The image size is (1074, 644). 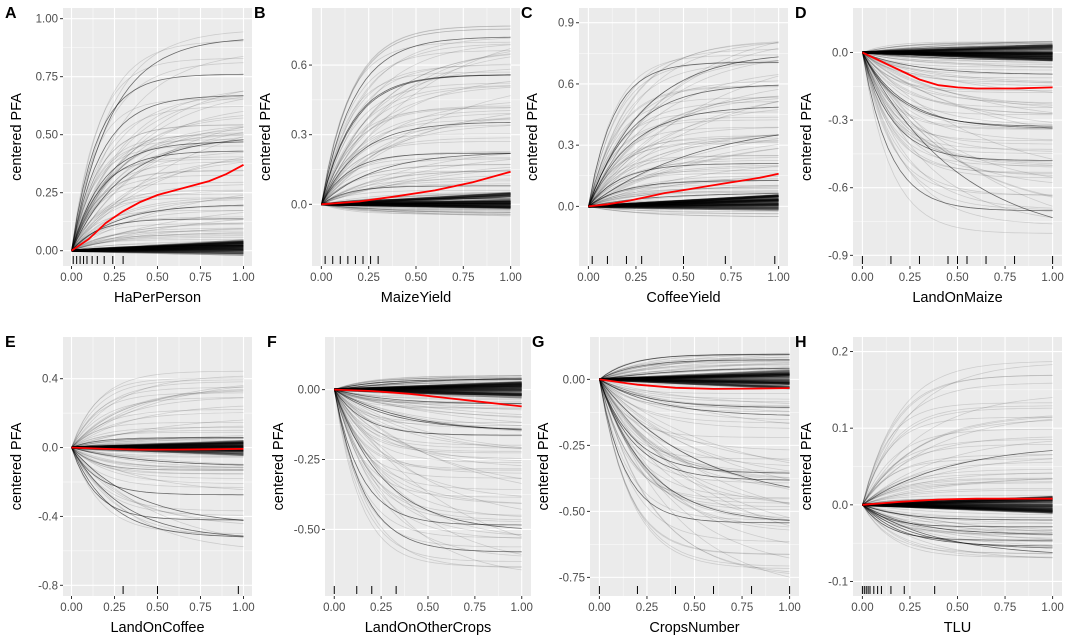 I want to click on y-tick-label: -0.75, so click(x=572, y=578).